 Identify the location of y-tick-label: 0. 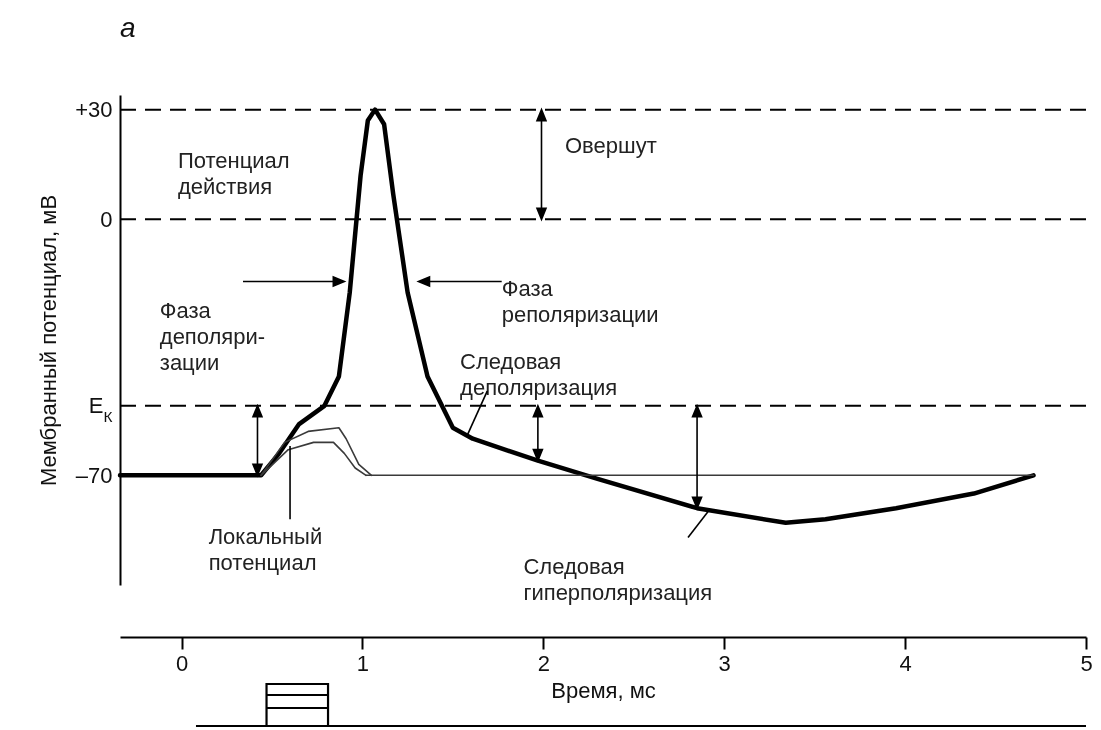
(106, 219).